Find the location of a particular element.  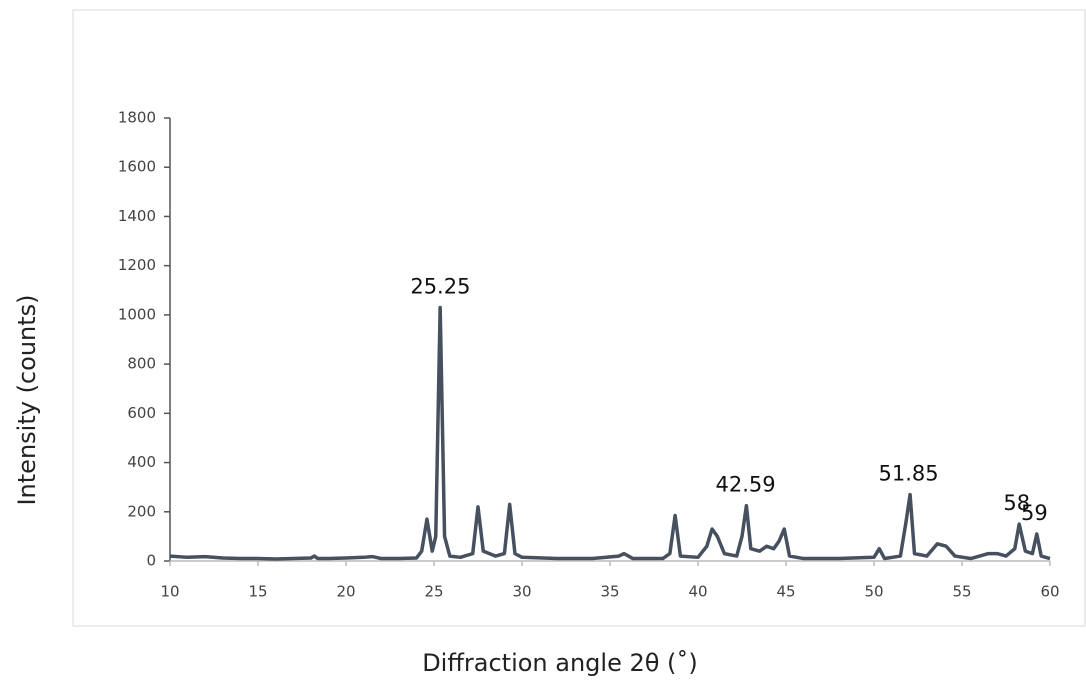

peak-annotation: 58 is located at coordinates (1016, 503).